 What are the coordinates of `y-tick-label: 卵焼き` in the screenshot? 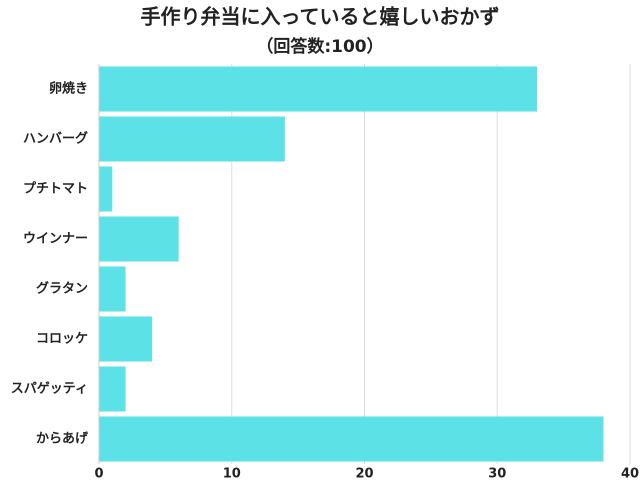 It's located at (68, 89).